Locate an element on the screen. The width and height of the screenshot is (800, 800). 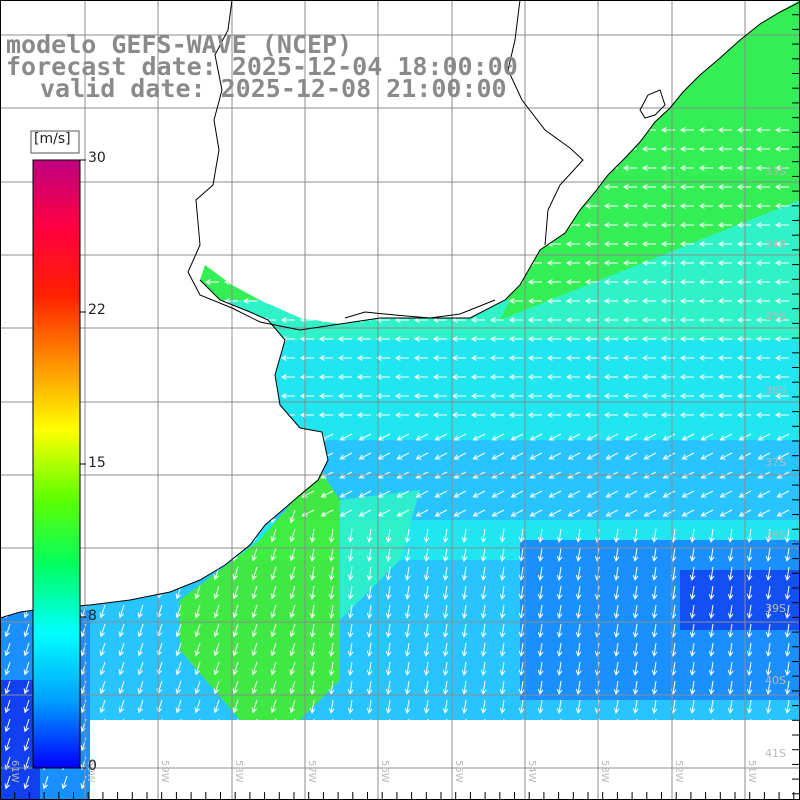
colorbar-tick-22: 22 is located at coordinates (97, 310).